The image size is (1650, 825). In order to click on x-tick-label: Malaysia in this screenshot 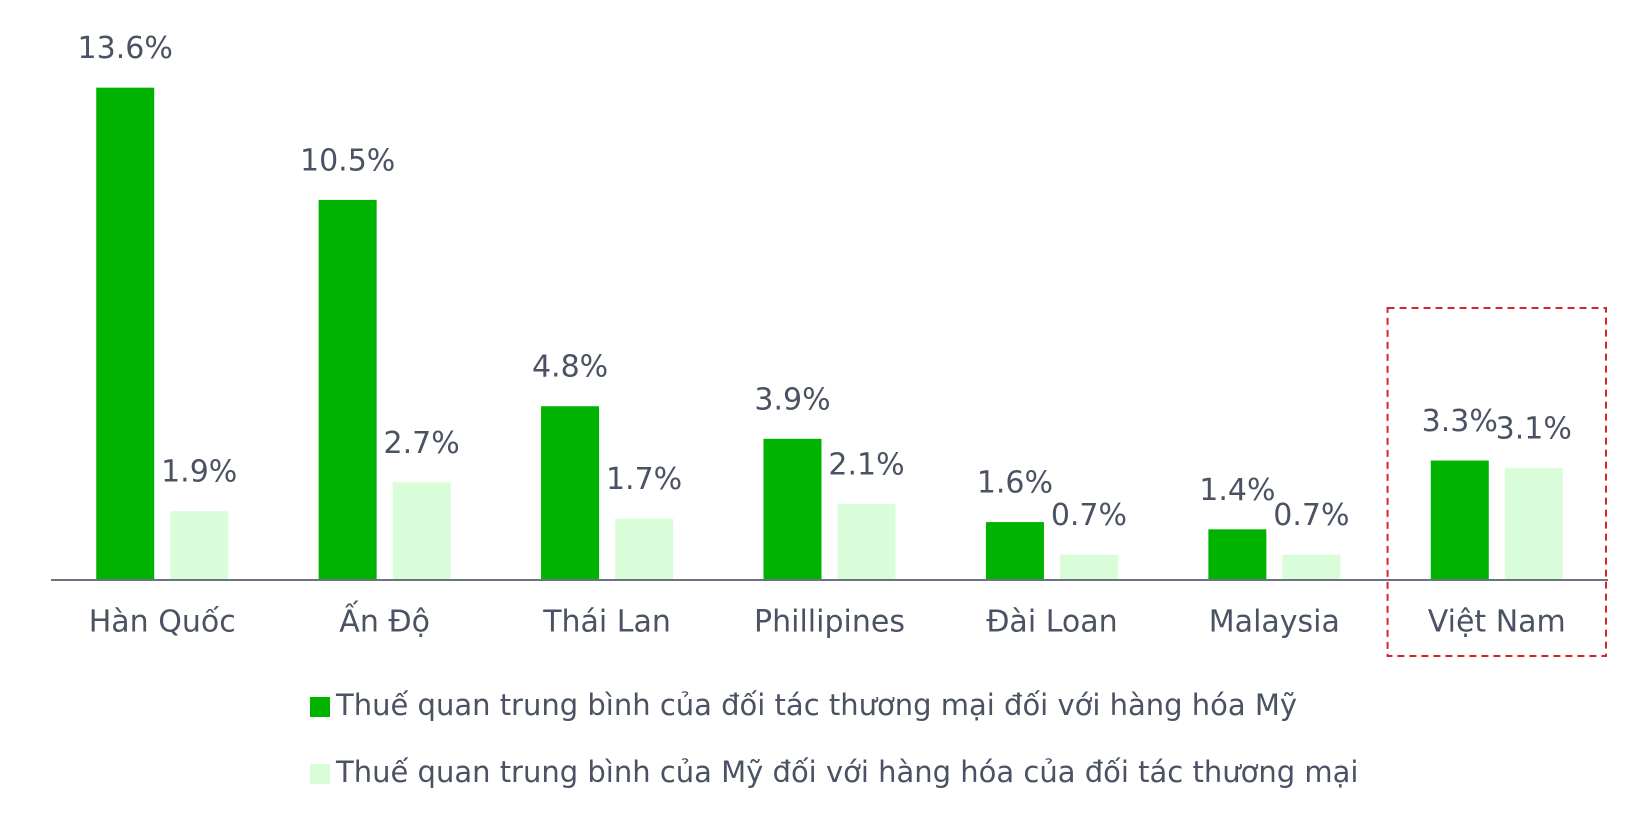, I will do `click(1274, 622)`.